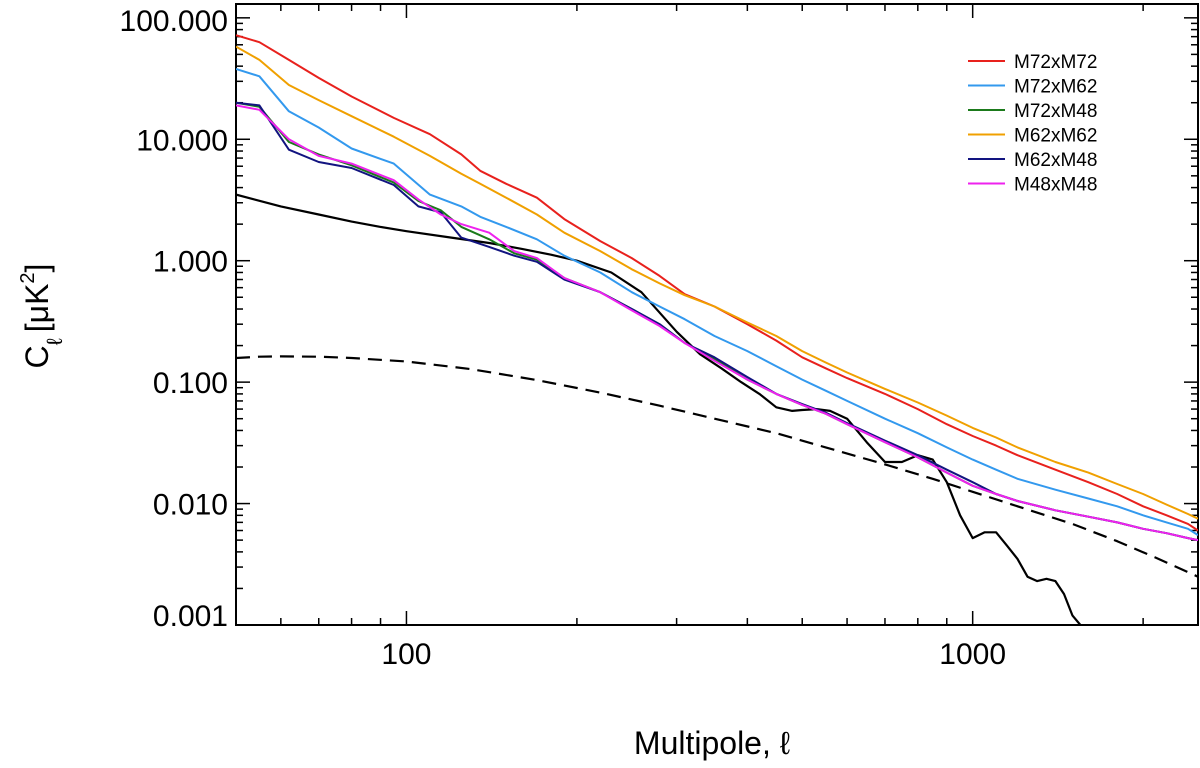  Describe the element at coordinates (1055, 160) in the screenshot. I see `legend-label: M62xM48` at that location.